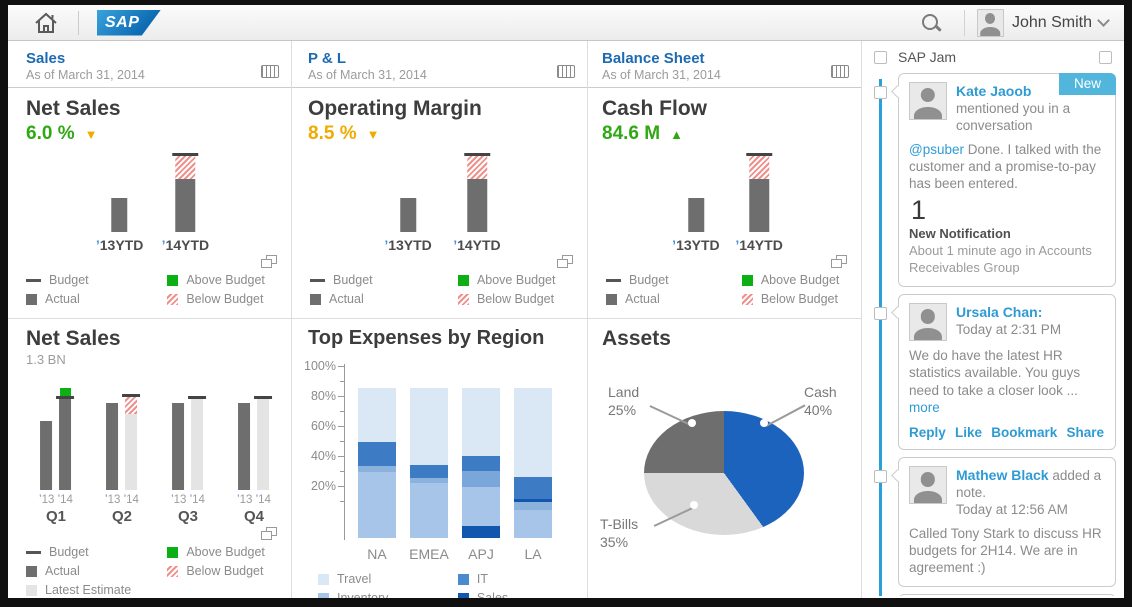 The height and width of the screenshot is (607, 1132). I want to click on bar-14-Q3, so click(197, 442).